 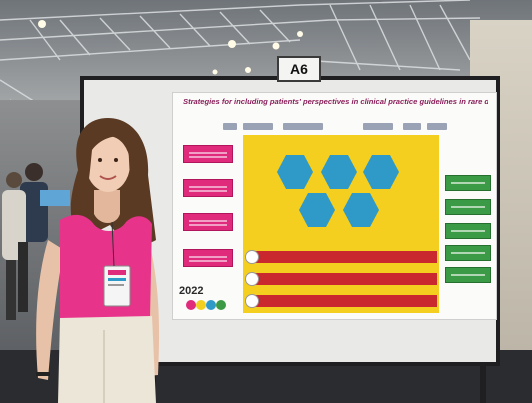 What do you see at coordinates (333, 127) in the screenshot?
I see `logo-strip` at bounding box center [333, 127].